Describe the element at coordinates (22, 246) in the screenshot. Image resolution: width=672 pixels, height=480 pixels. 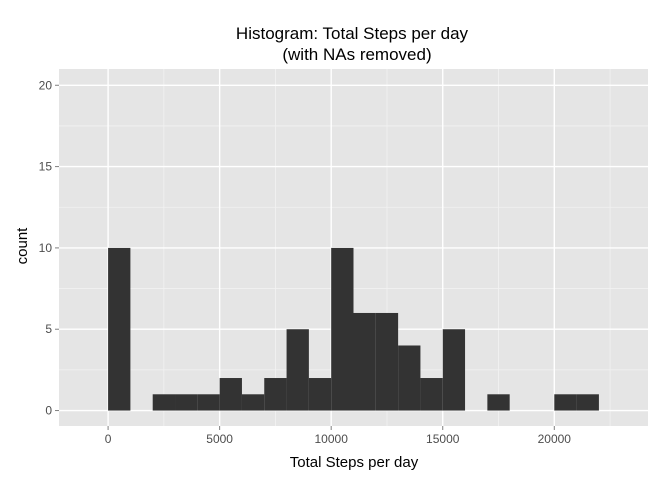
I see `y-axis-title: count` at that location.